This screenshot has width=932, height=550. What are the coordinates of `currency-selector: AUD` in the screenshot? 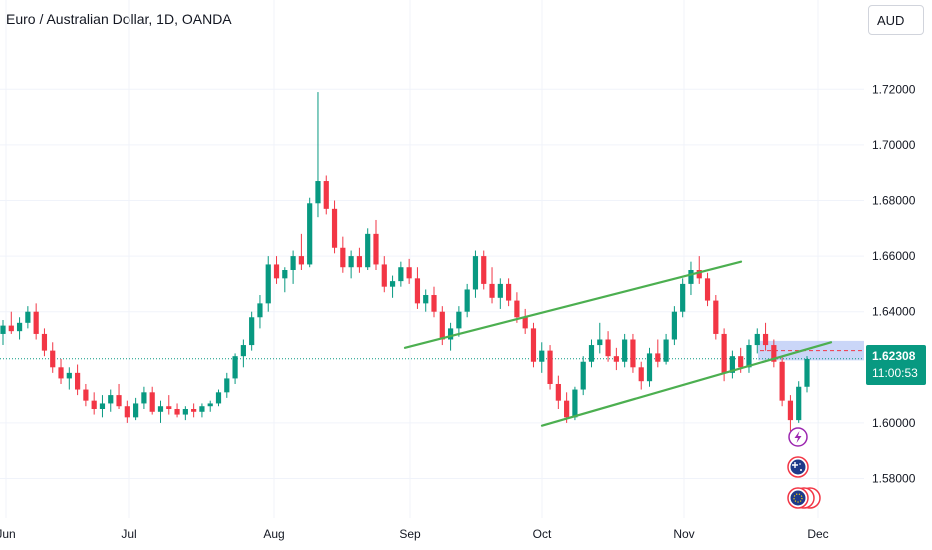 It's located at (896, 20).